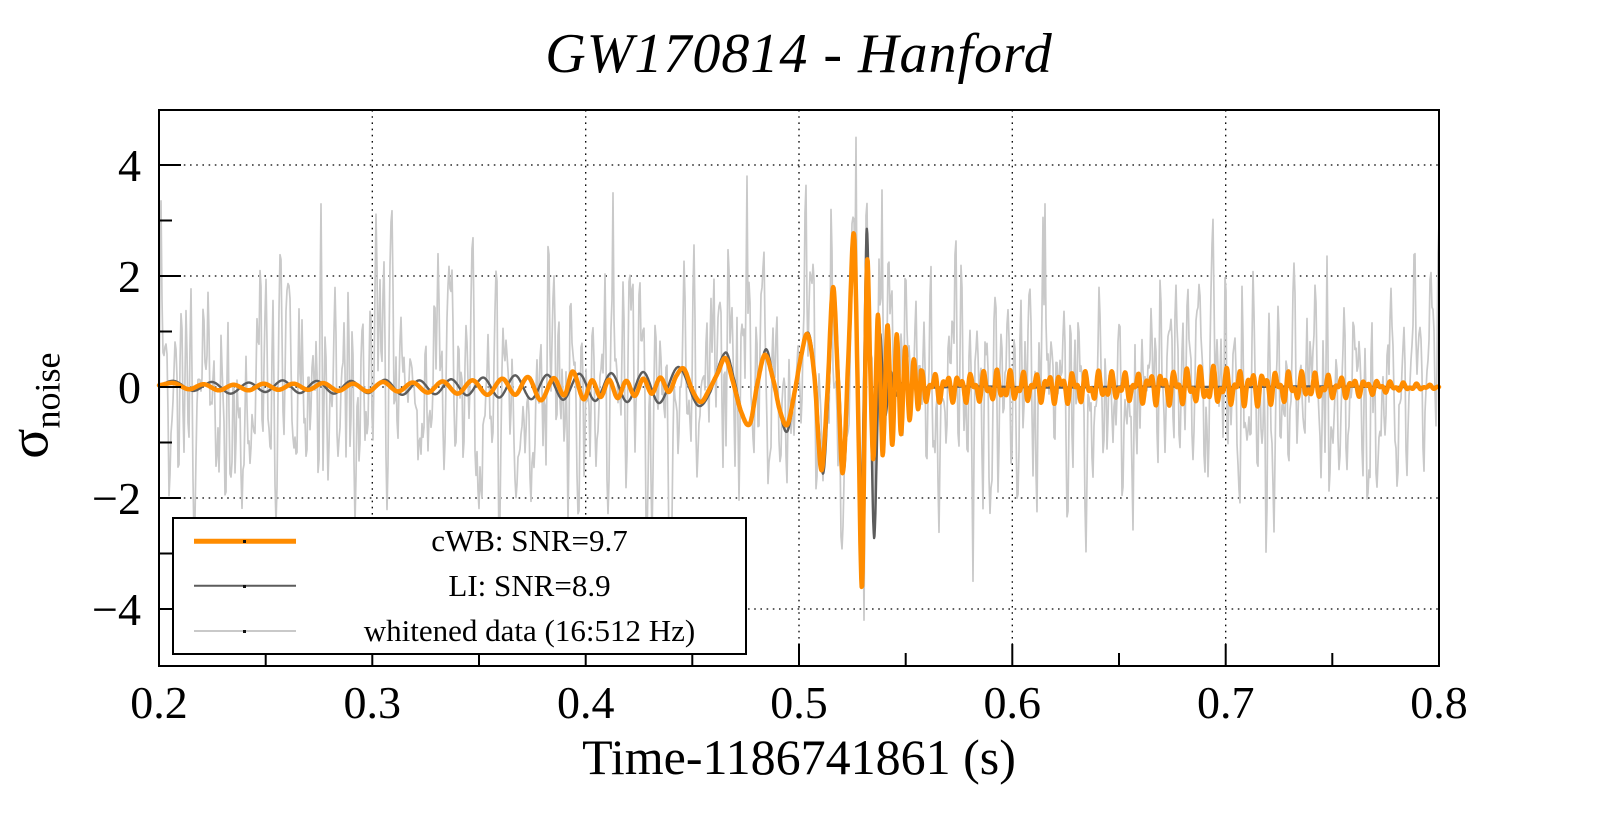 The width and height of the screenshot is (1599, 813). I want to click on svg-text: 0.5, so click(799, 702).